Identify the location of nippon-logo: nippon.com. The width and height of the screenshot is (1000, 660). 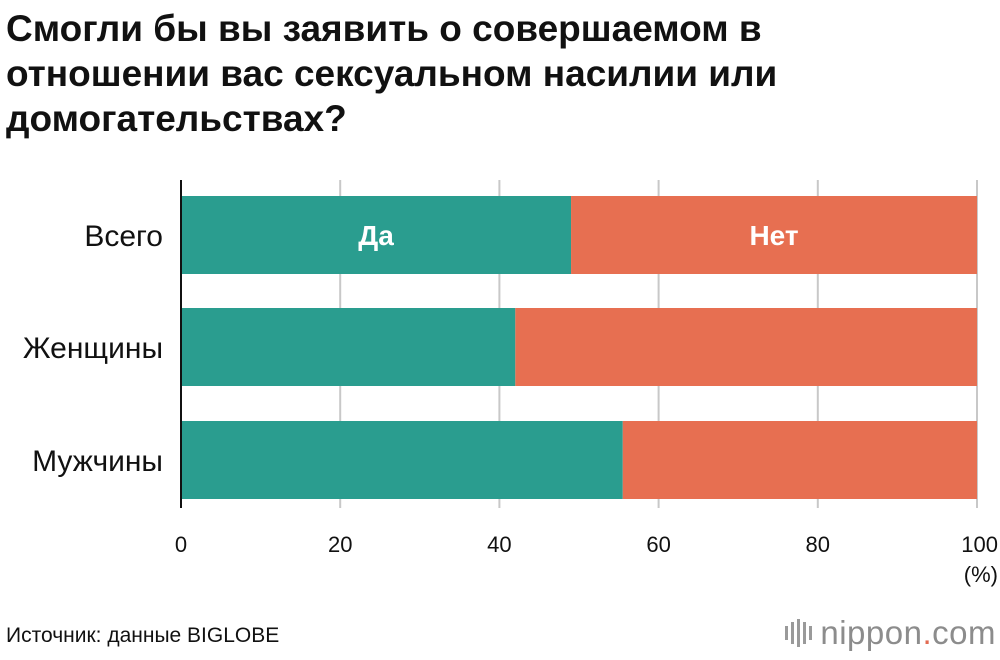
(890, 633).